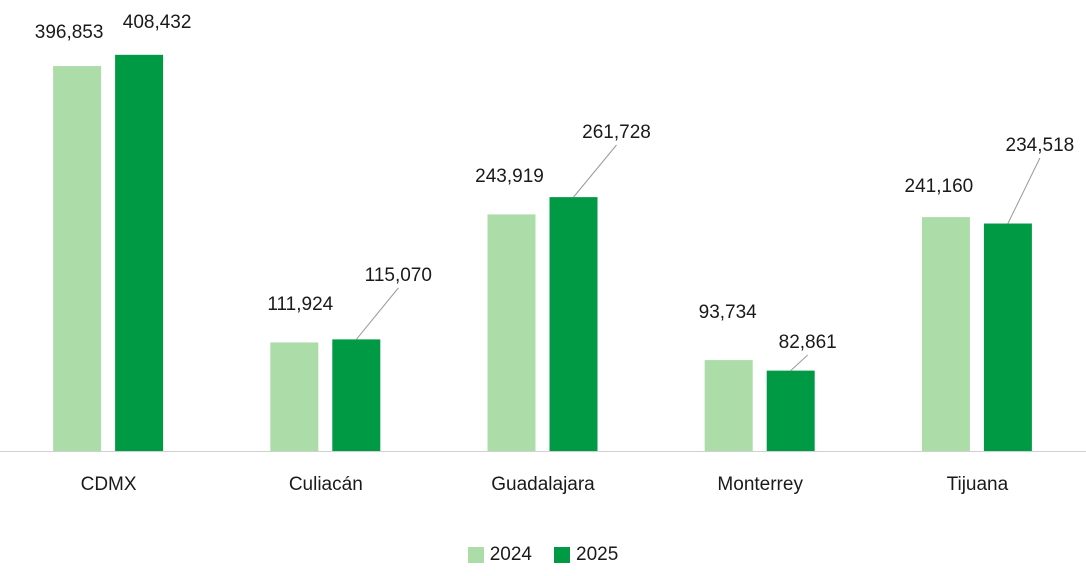 Image resolution: width=1086 pixels, height=576 pixels. Describe the element at coordinates (978, 484) in the screenshot. I see `category-label-4: Tijuana` at that location.